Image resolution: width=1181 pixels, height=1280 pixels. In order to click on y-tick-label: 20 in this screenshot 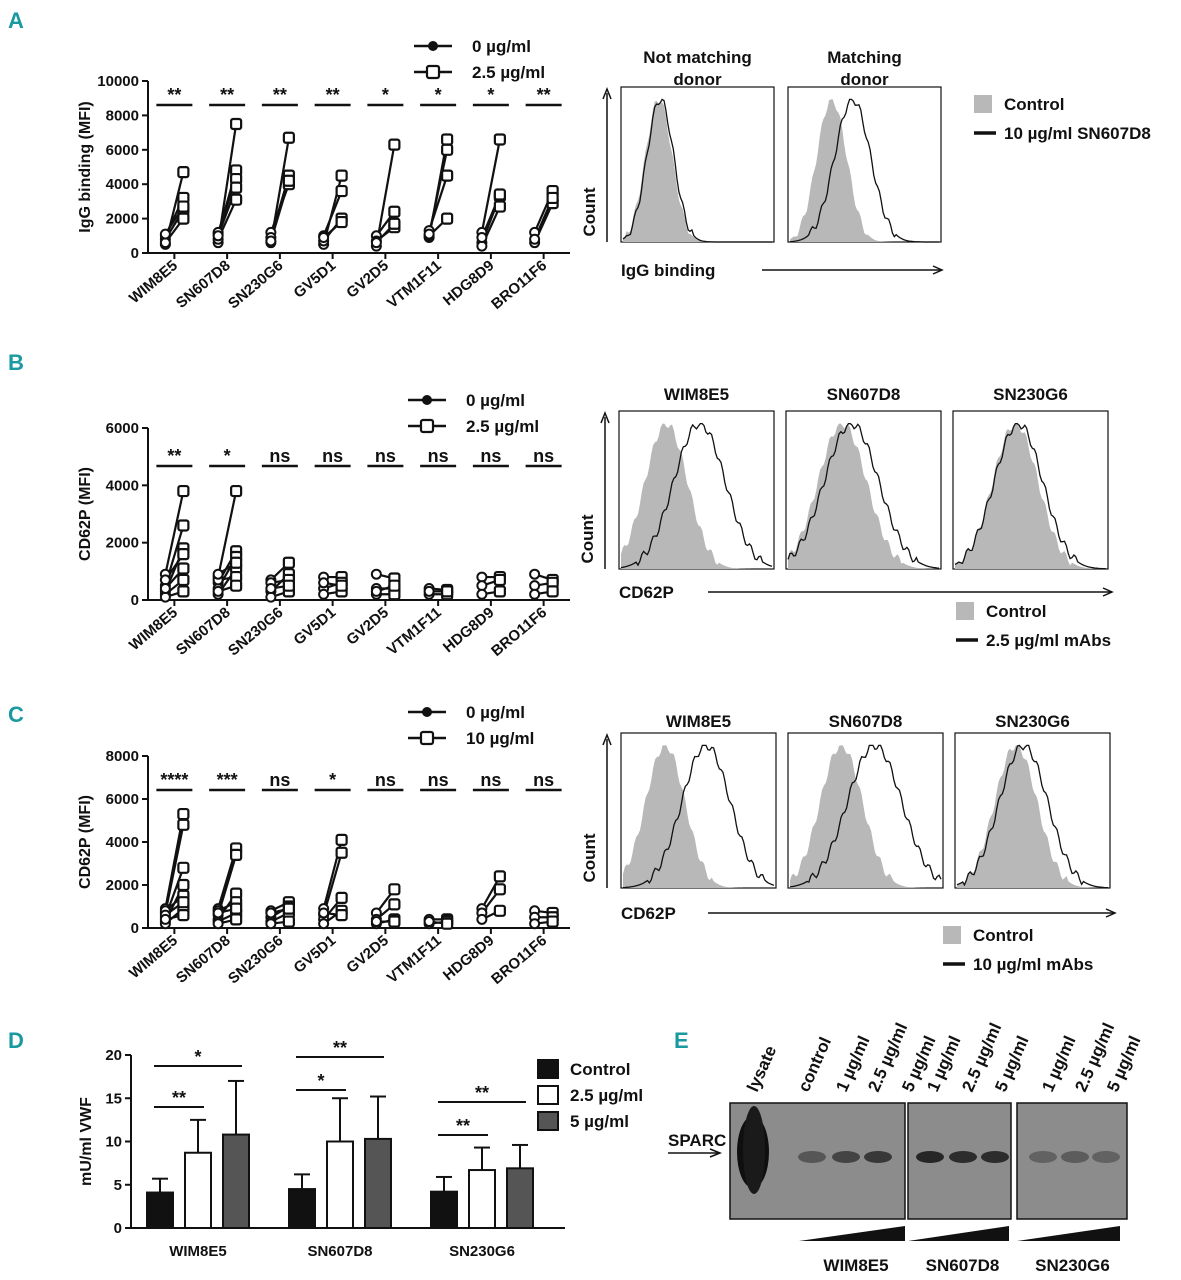, I will do `click(113, 1055)`.